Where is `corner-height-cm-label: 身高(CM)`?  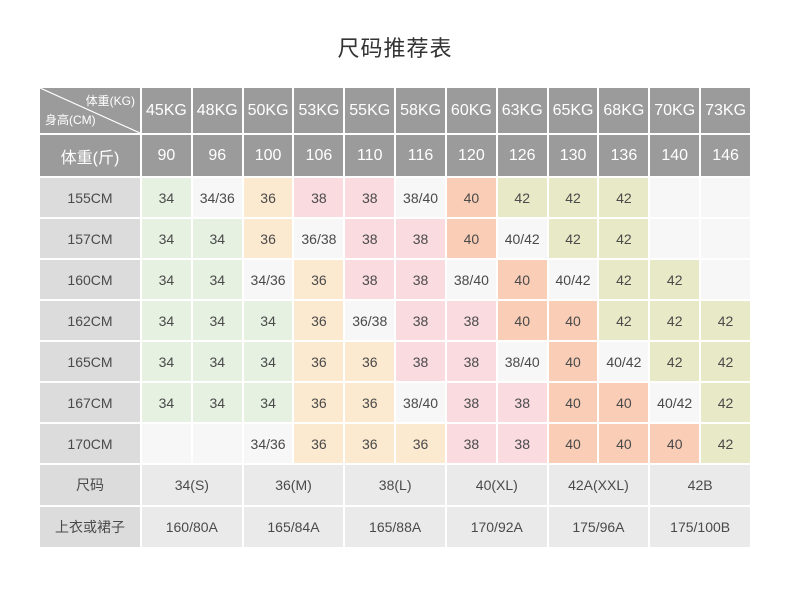
corner-height-cm-label: 身高(CM) is located at coordinates (70, 120).